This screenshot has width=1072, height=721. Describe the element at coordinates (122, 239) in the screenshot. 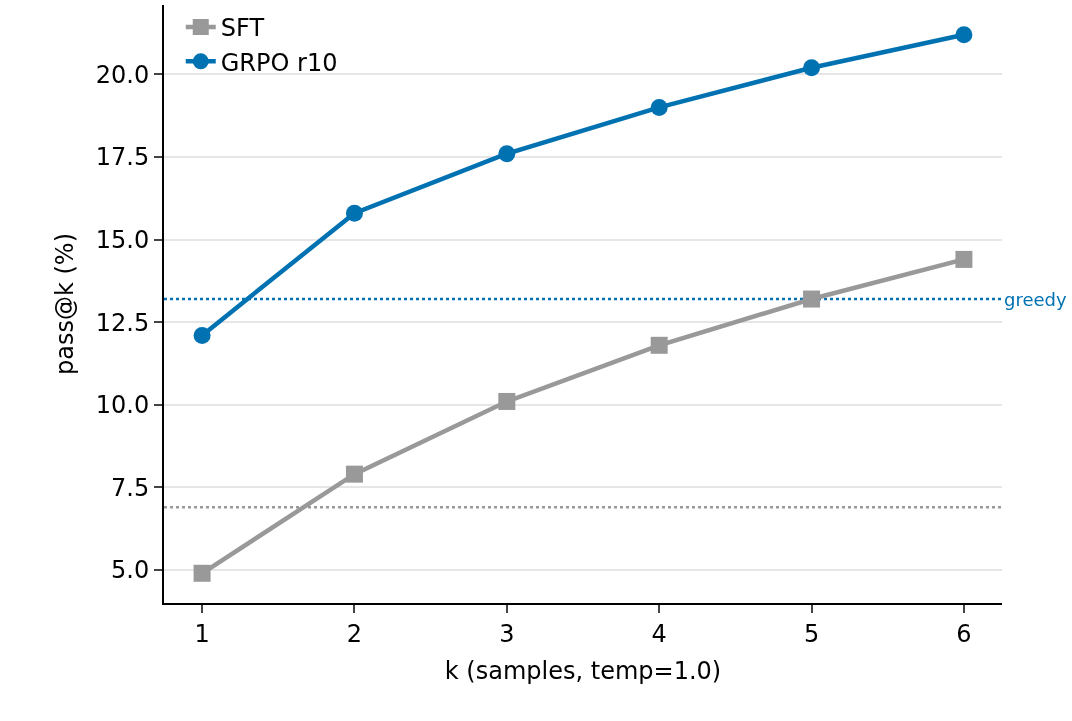

I see `y-tick-label: 15.0` at that location.